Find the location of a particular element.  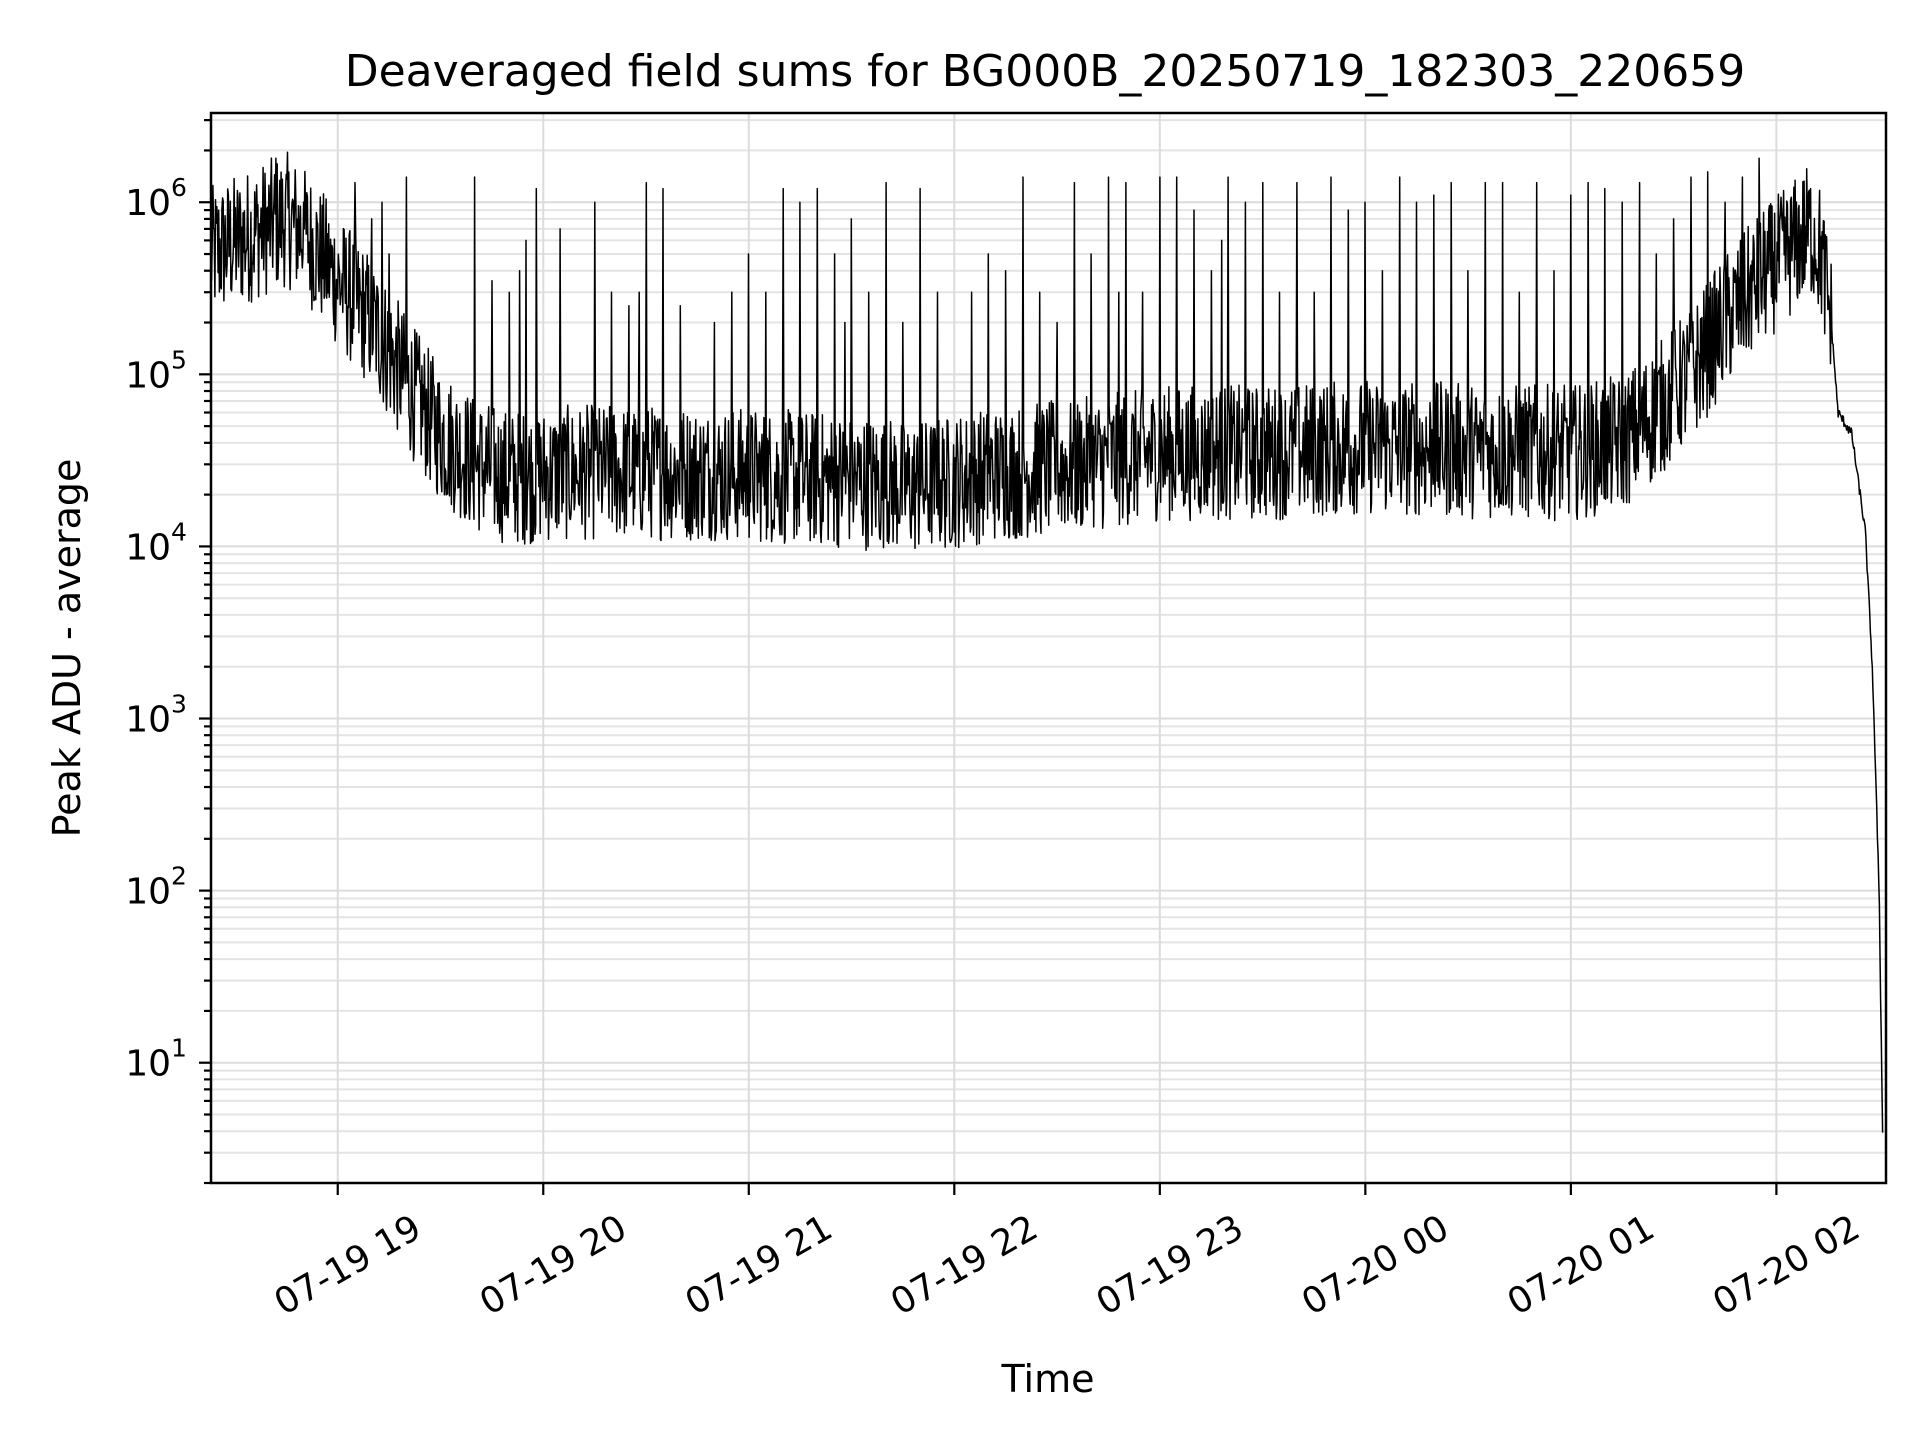

y-tick-exponent: 6 is located at coordinates (179, 187).